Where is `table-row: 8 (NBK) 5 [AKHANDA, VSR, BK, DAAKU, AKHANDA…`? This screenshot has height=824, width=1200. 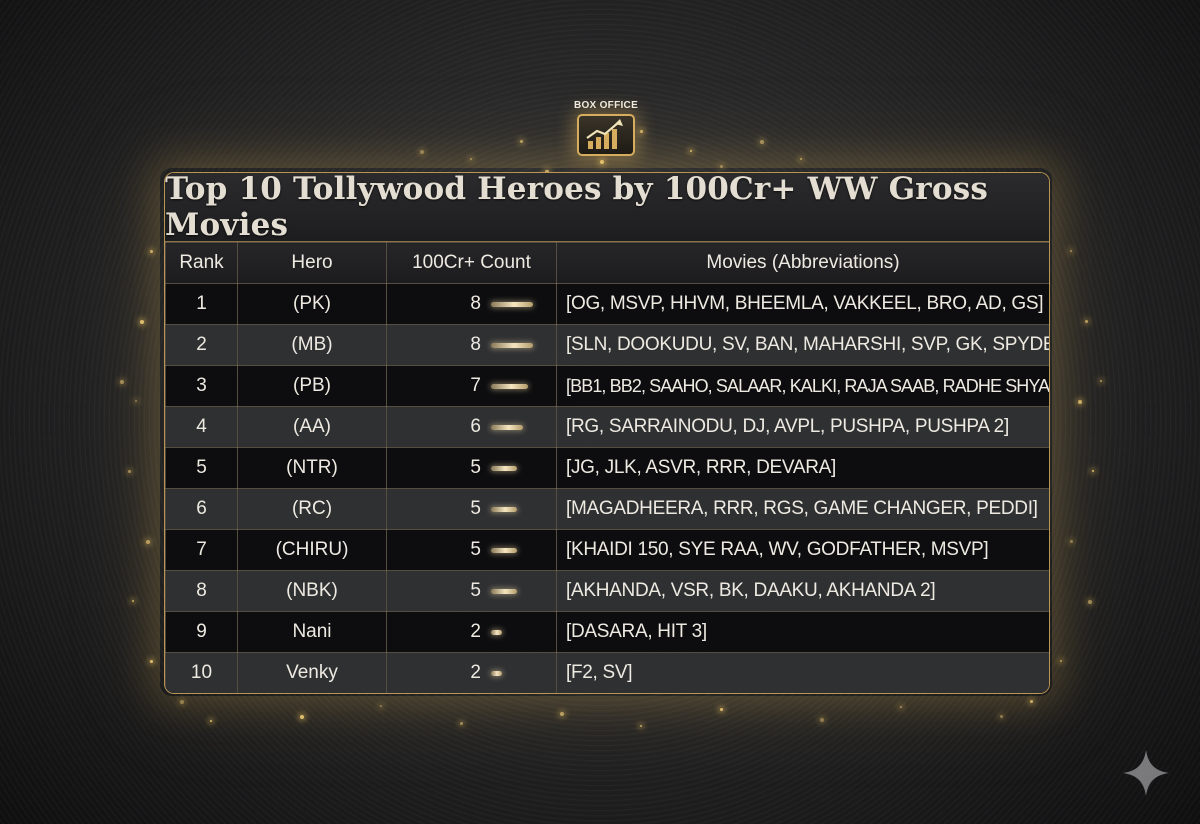
table-row: 8 (NBK) 5 [AKHANDA, VSR, BK, DAAKU, AKHANDA… is located at coordinates (607, 591).